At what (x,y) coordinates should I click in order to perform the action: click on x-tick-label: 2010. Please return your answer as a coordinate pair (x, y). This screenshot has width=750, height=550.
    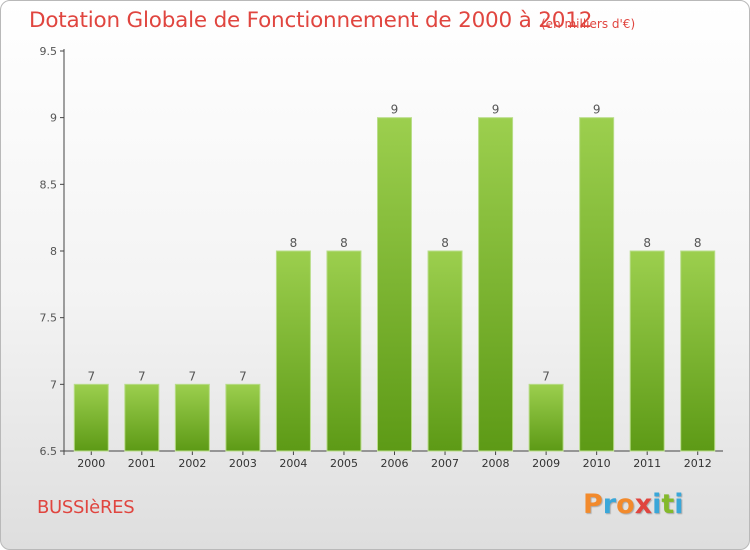
    Looking at the image, I should click on (597, 463).